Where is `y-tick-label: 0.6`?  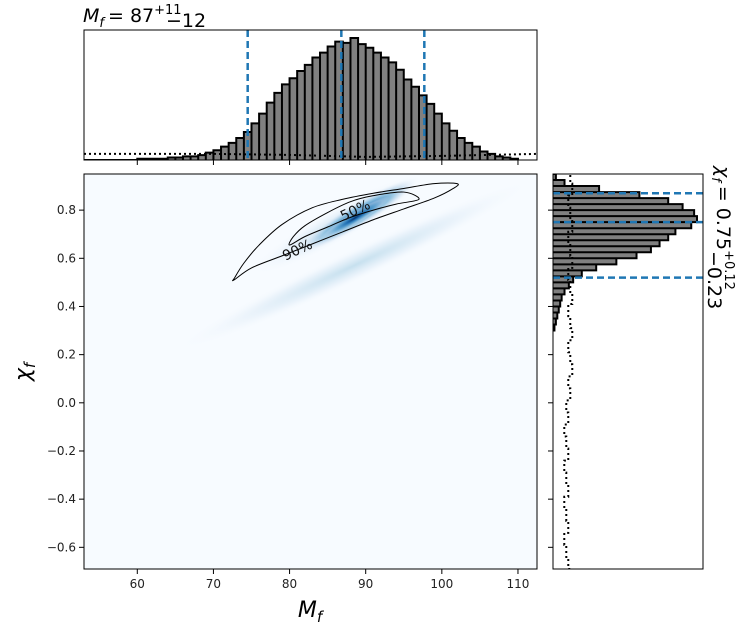
y-tick-label: 0.6 is located at coordinates (66, 258).